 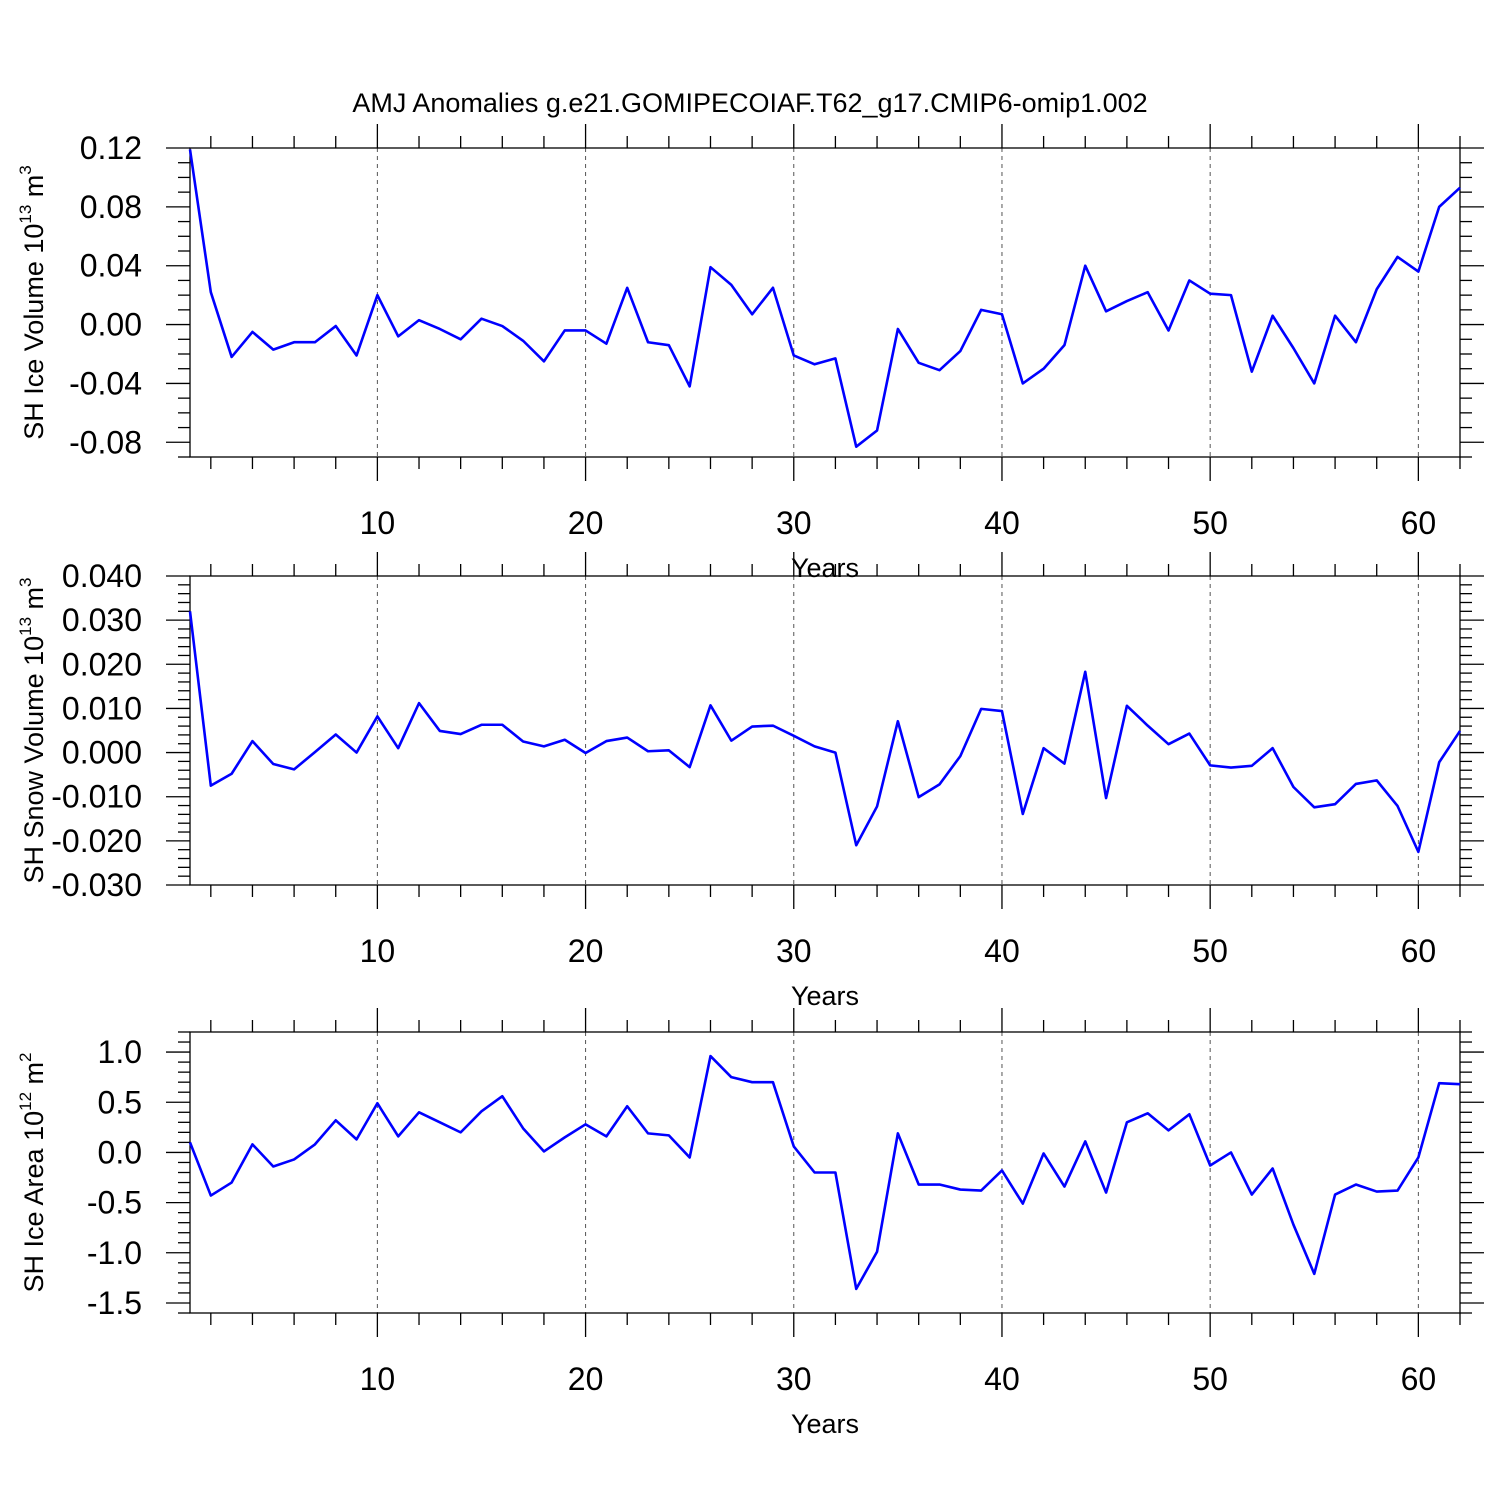 What do you see at coordinates (111, 207) in the screenshot?
I see `y-tick-label: 0.08` at bounding box center [111, 207].